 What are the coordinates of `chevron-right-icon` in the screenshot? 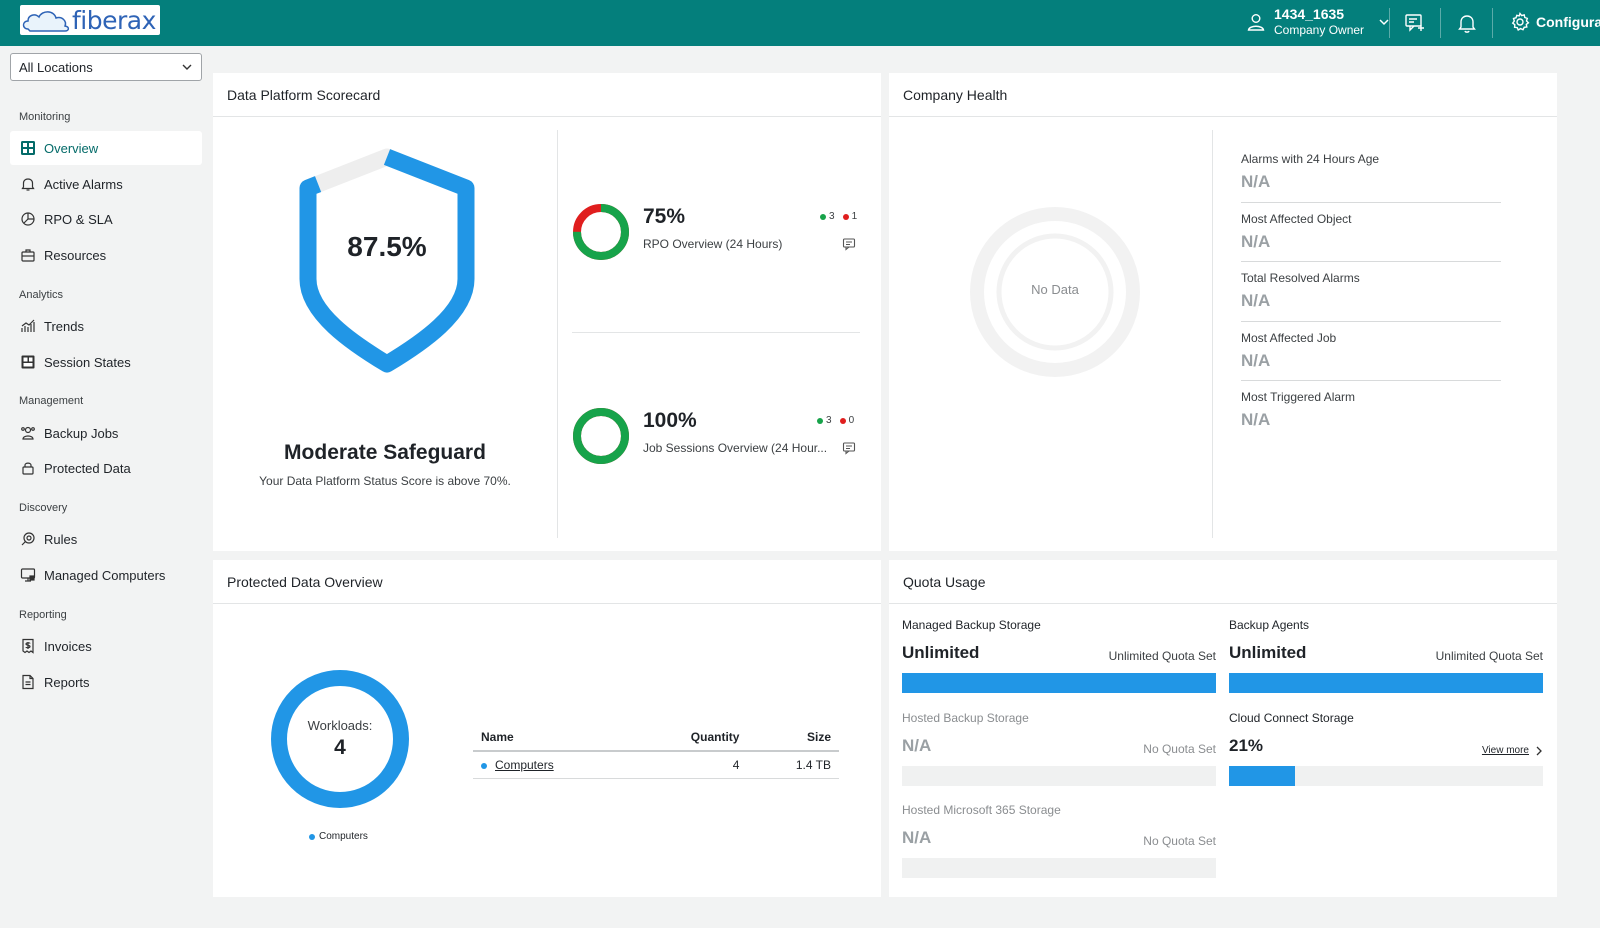 It's located at (1539, 750).